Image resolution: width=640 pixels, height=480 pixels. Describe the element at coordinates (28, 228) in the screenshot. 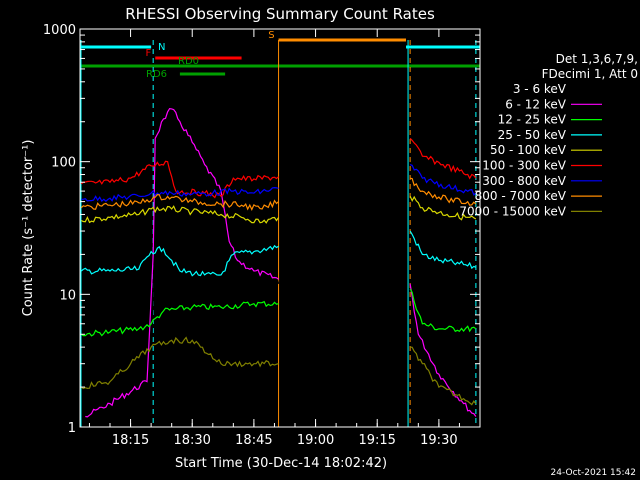

I see `y-axis-label: Count Rate (s⁻¹ detector⁻¹)` at that location.